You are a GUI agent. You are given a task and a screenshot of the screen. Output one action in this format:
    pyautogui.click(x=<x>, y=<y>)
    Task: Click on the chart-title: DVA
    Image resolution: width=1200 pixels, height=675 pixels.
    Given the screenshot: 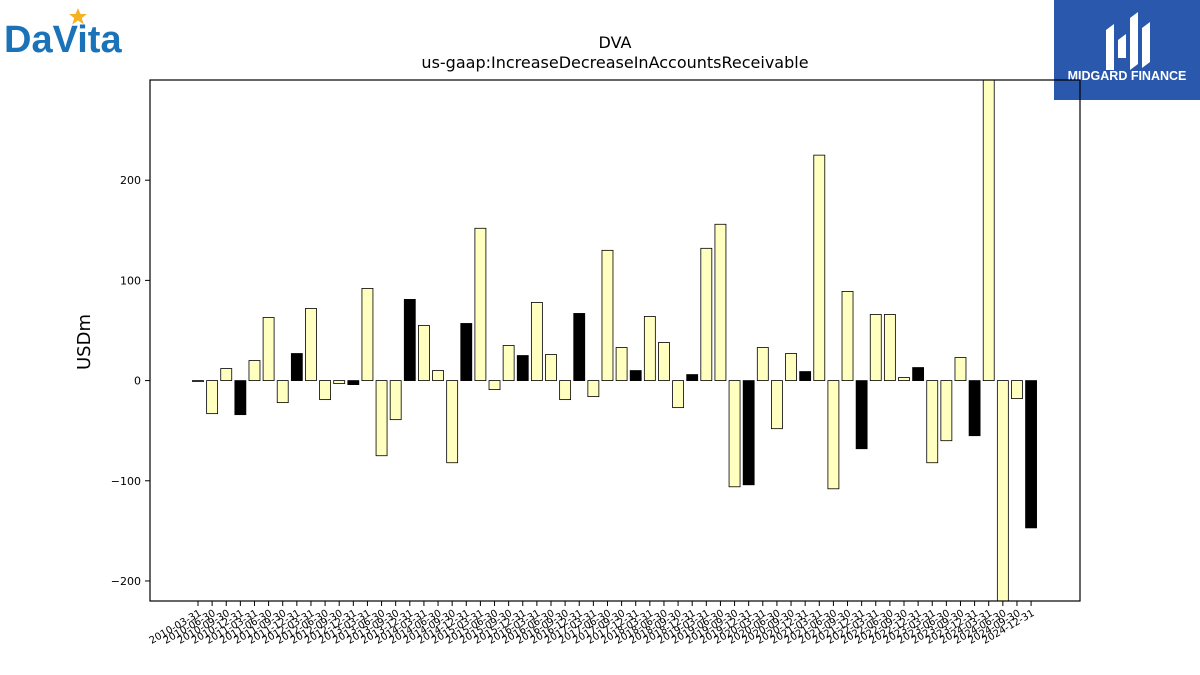 What is the action you would take?
    pyautogui.click(x=615, y=42)
    